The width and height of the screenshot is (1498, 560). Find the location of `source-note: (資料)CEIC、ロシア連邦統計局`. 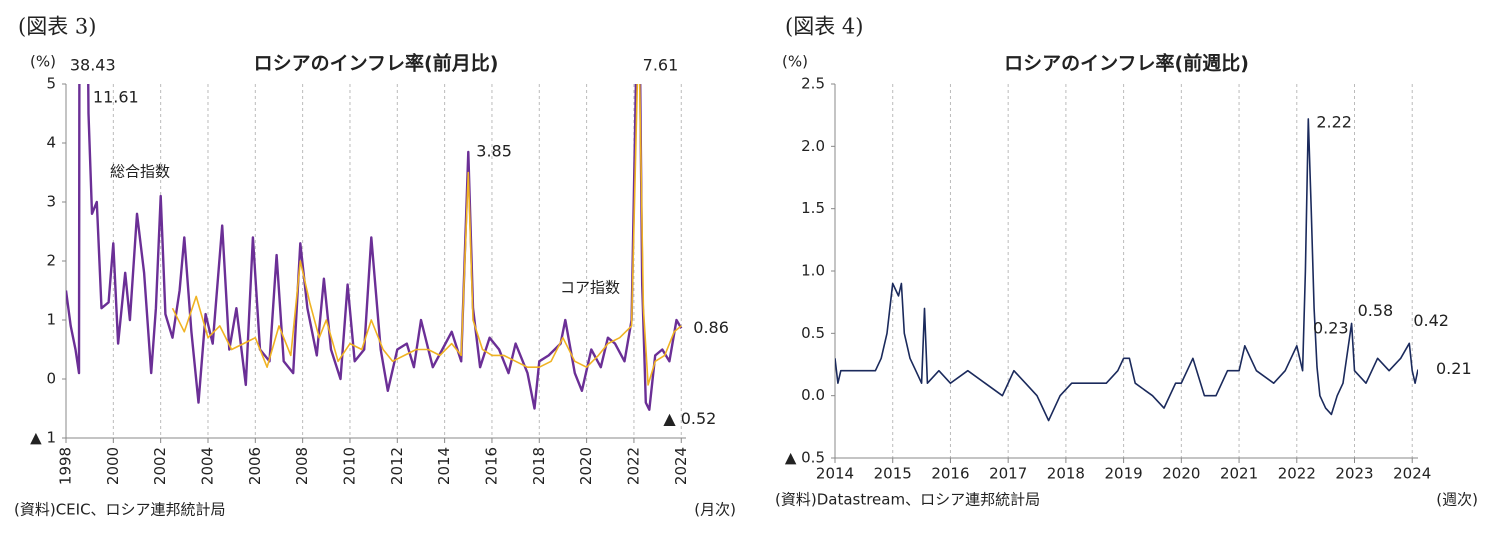

source-note: (資料)CEIC、ロシア連邦統計局 is located at coordinates (120, 510).